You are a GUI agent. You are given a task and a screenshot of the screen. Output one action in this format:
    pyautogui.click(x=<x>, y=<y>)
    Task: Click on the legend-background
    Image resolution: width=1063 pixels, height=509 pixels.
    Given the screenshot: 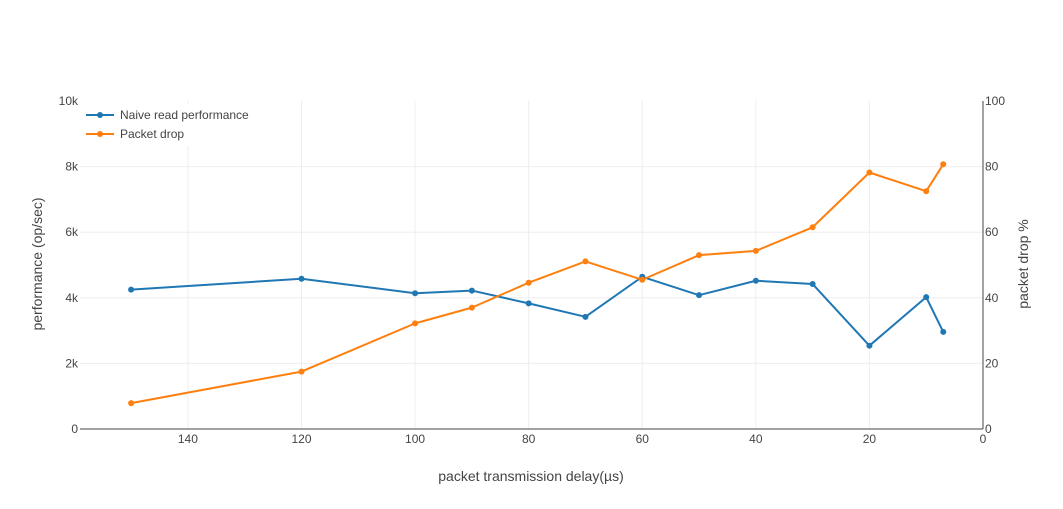 What is the action you would take?
    pyautogui.click(x=168, y=125)
    